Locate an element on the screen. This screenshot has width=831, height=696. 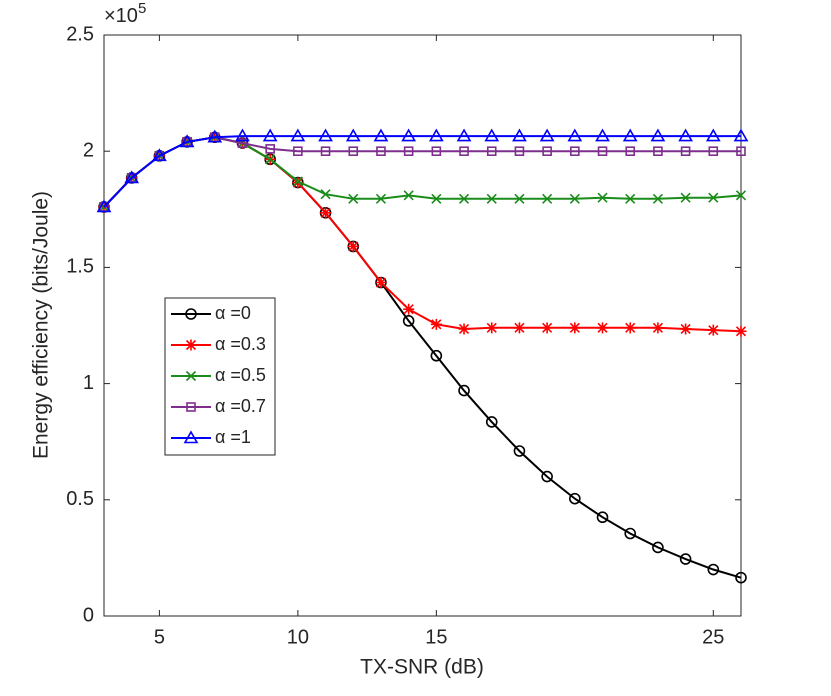
y-exponent: ×10⁵ is located at coordinates (125, 13).